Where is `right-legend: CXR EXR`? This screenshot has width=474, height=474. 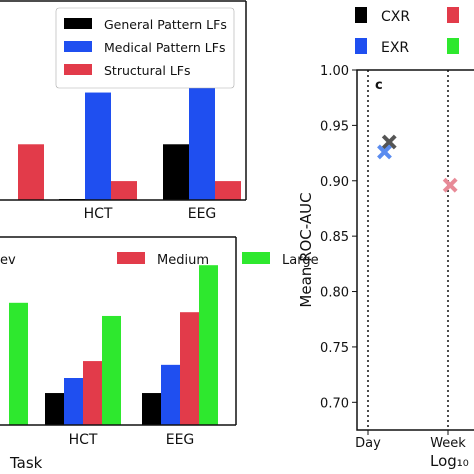 right-legend: CXR EXR is located at coordinates (407, 31).